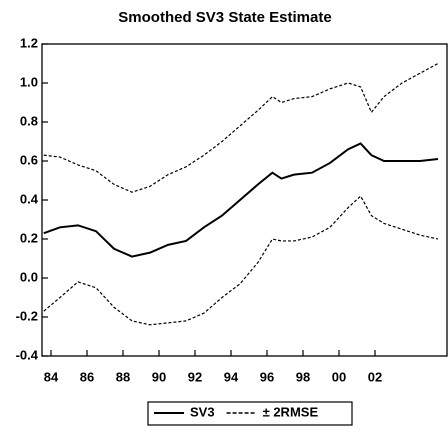  I want to click on y-tick-label: 0.2, so click(29, 237).